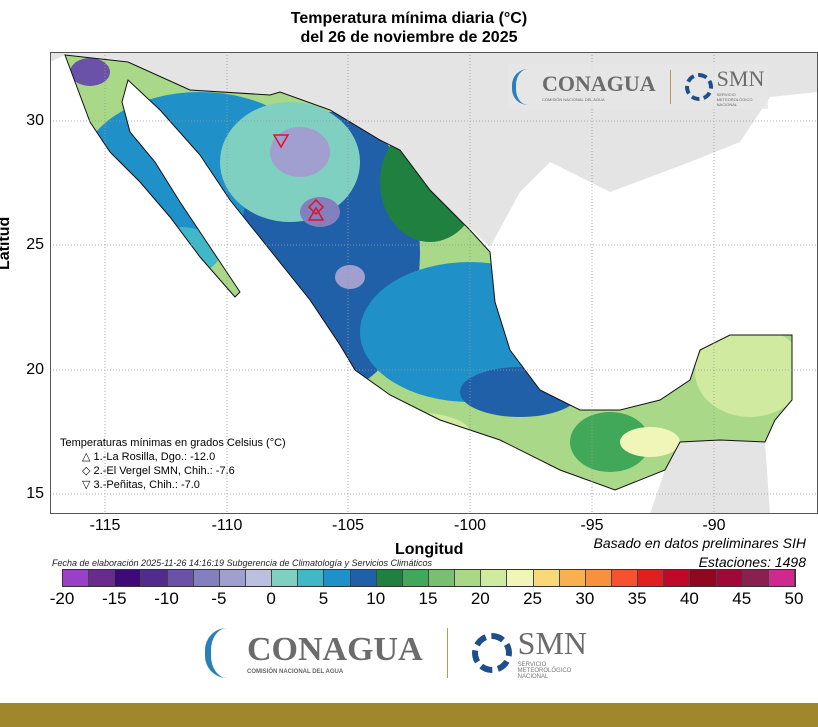 The image size is (818, 727). What do you see at coordinates (164, 471) in the screenshot?
I see `legend-item: 2.-El Vergel SMN, Chih.: -7.6` at bounding box center [164, 471].